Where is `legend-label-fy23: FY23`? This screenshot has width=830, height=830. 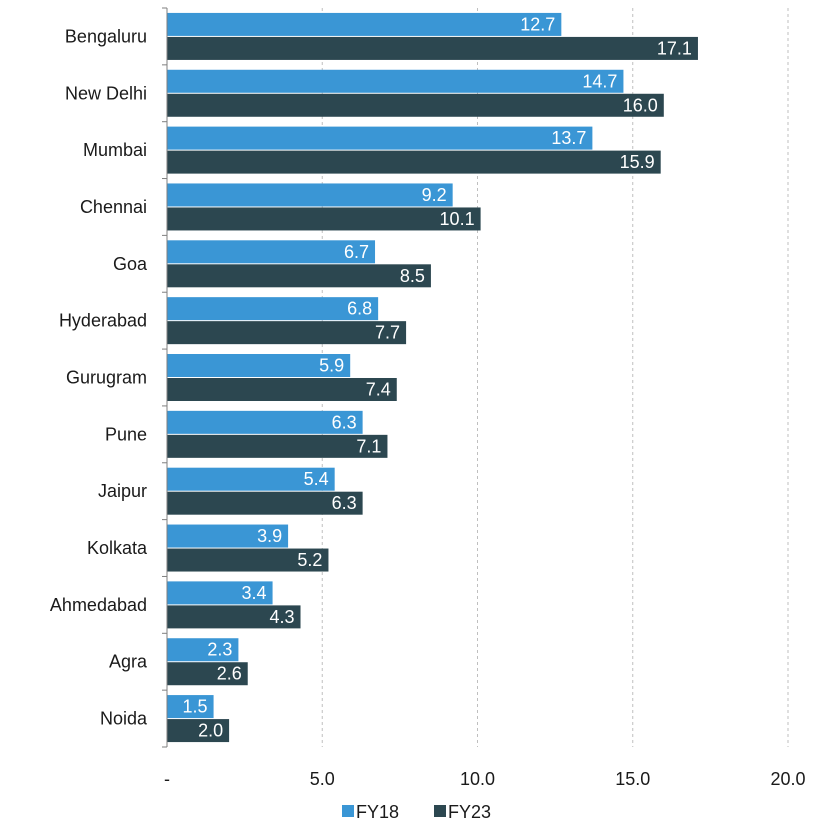
legend-label-fy23: FY23 is located at coordinates (469, 812).